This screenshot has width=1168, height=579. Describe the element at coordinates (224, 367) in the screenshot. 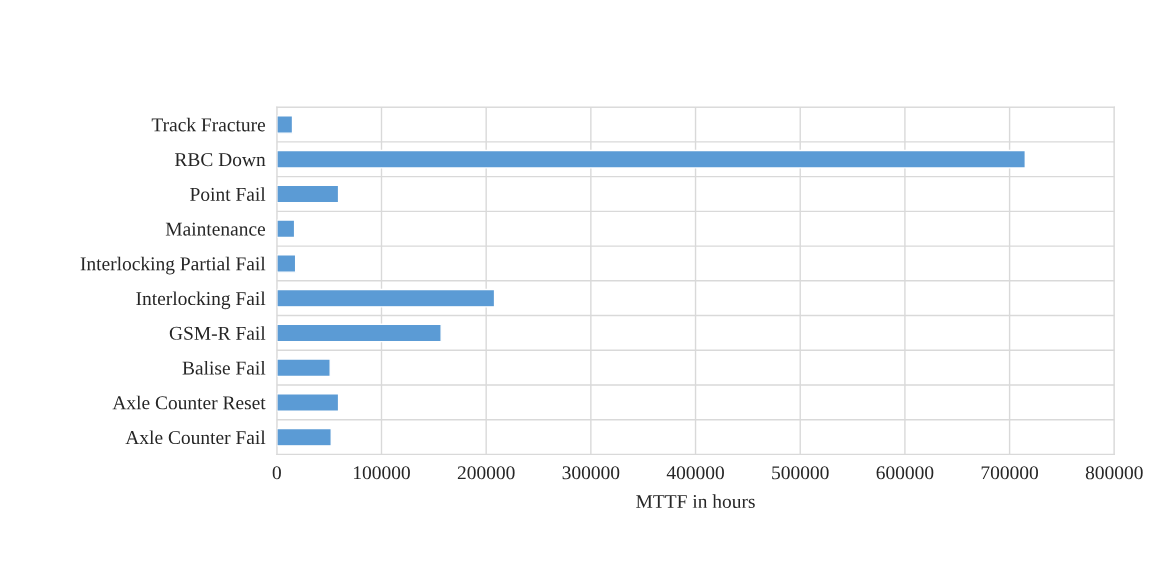

I see `y-tick-label: Balise Fail` at that location.